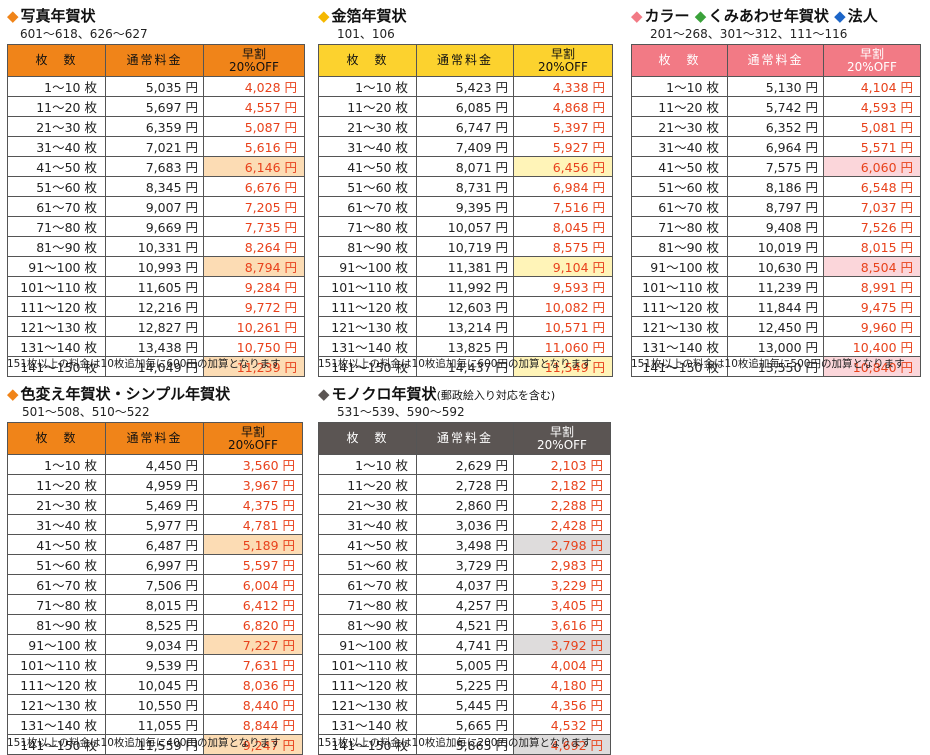  I want to click on early-price-cell: 6,060 円, so click(872, 166).